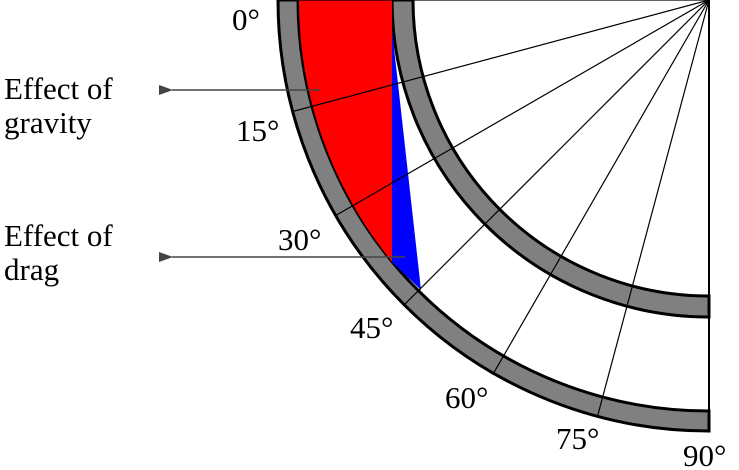 This screenshot has height=470, width=739. Describe the element at coordinates (406, 160) in the screenshot. I see `drag-region` at that location.